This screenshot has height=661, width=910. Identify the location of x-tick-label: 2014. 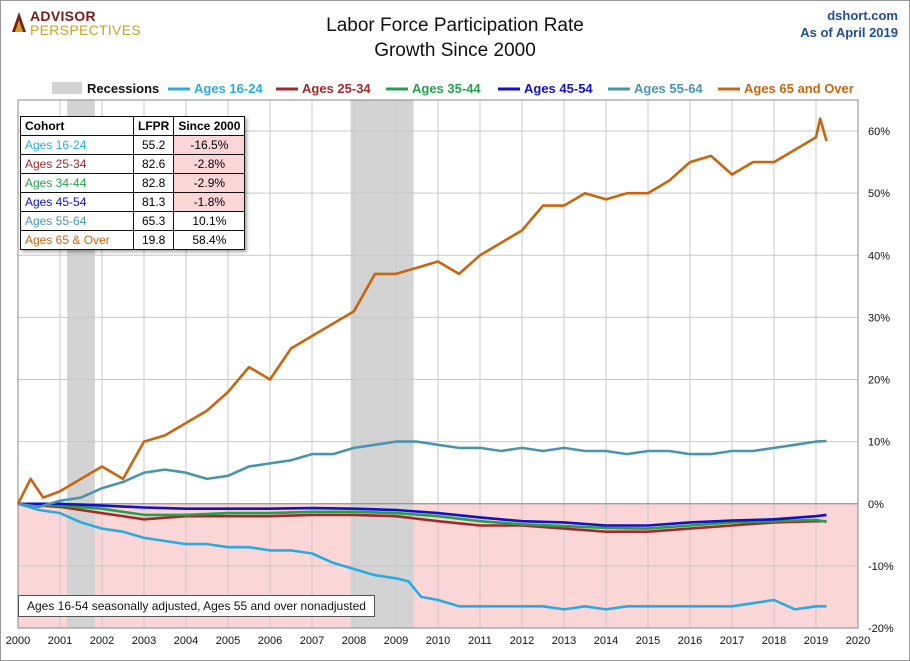
(606, 641).